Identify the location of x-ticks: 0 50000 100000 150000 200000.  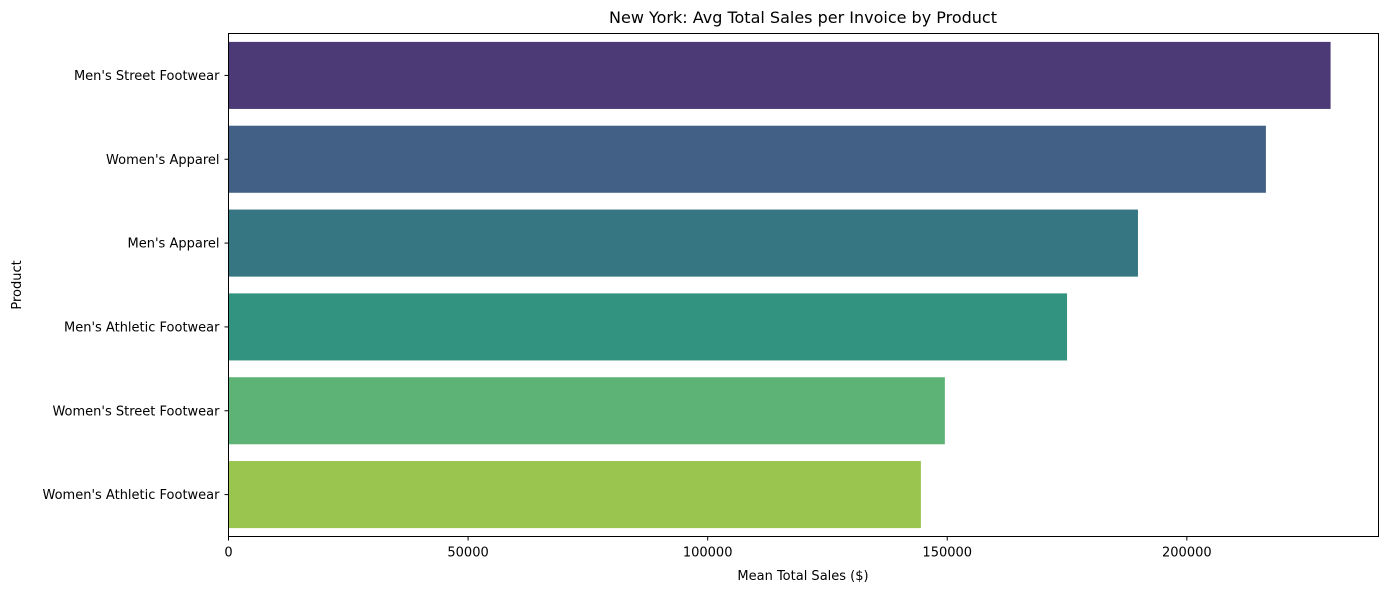
(718, 548).